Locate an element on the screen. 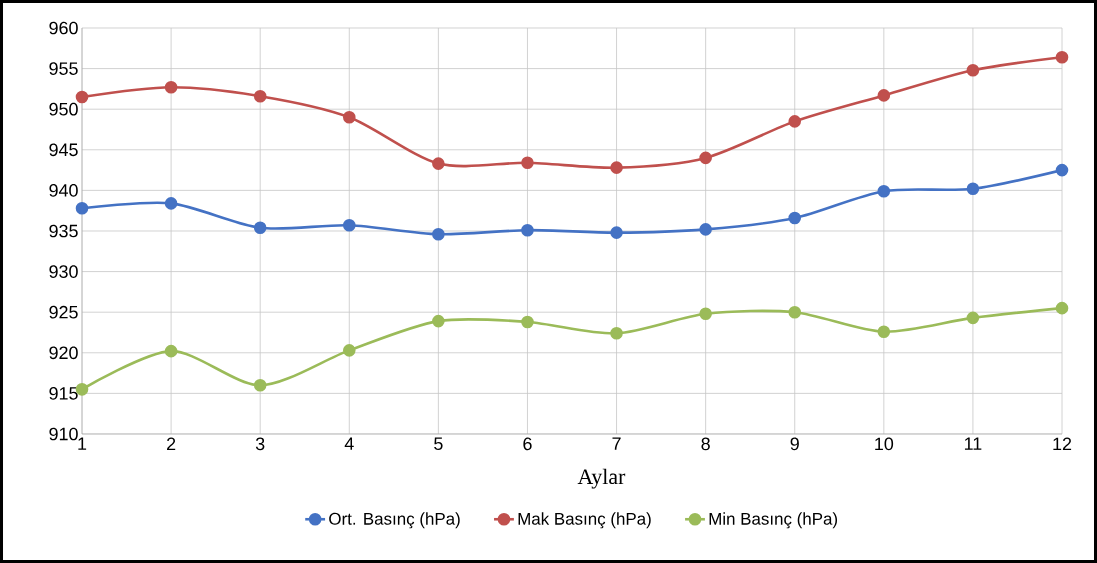  x-tick-label: 3 is located at coordinates (260, 444).